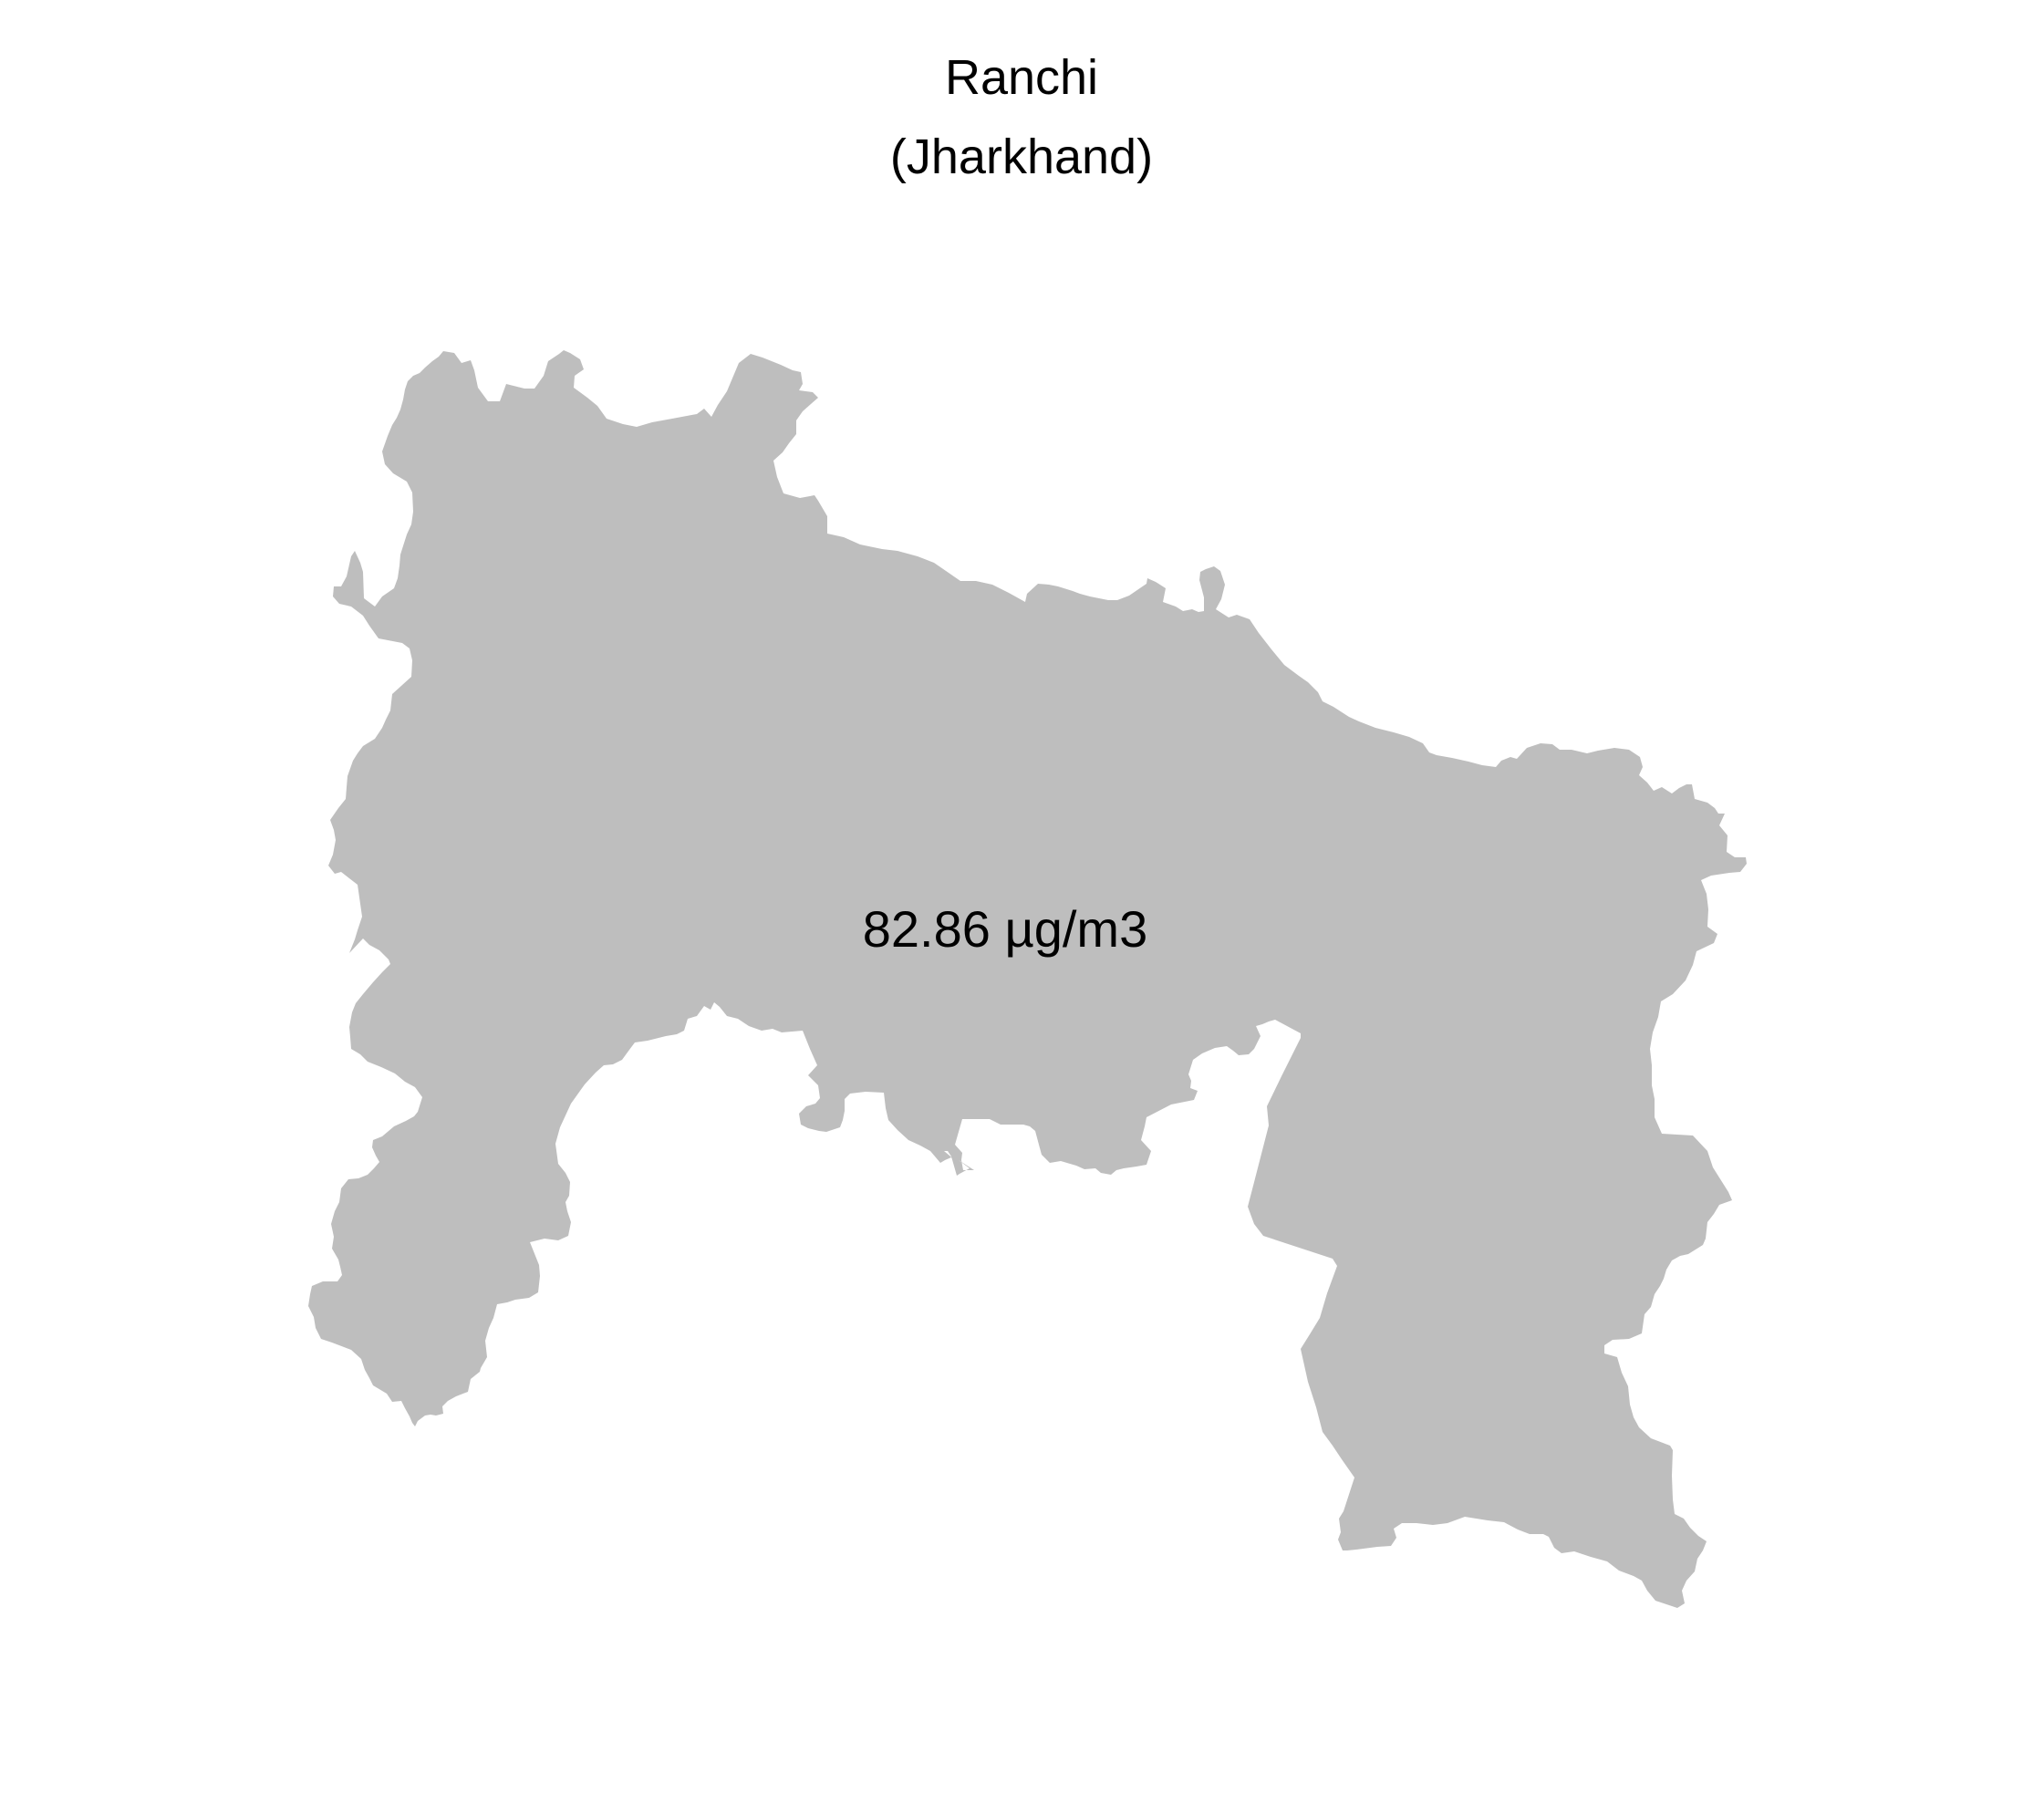 The image size is (2044, 1794). What do you see at coordinates (1005, 929) in the screenshot?
I see `pollution-value-label: 82.86 µg/m3` at bounding box center [1005, 929].